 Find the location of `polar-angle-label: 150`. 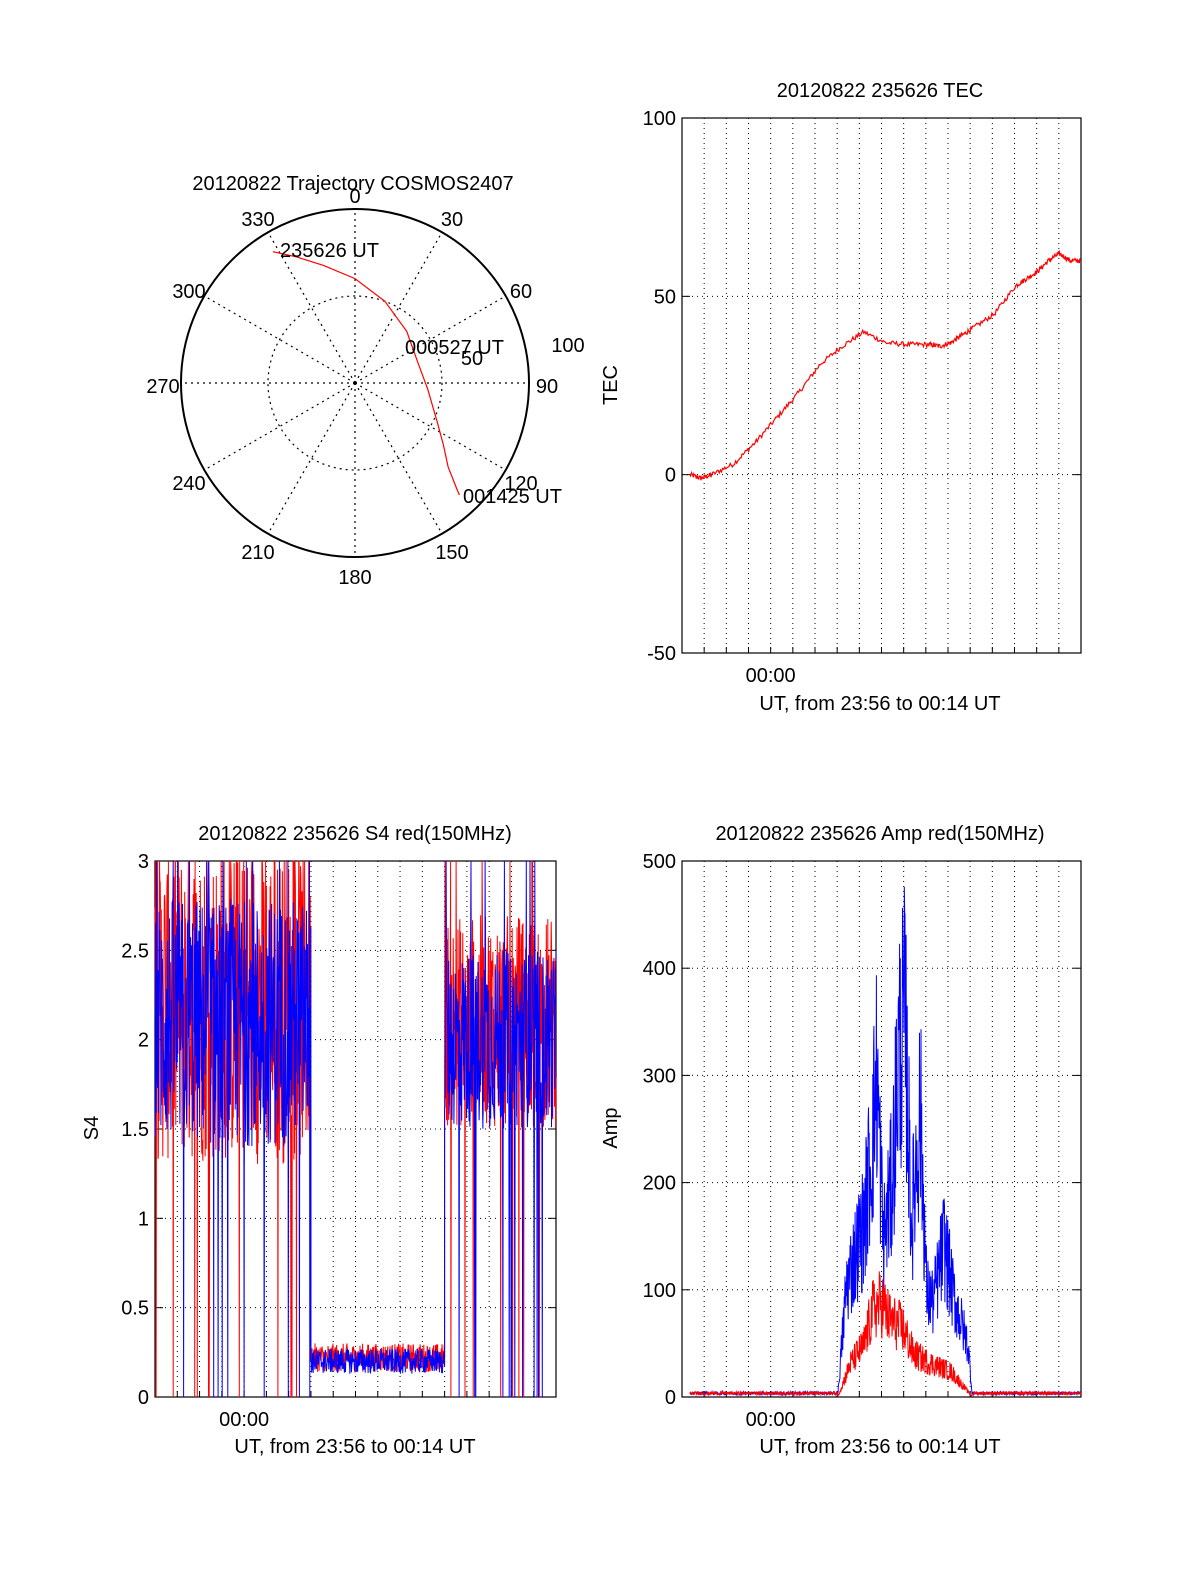

polar-angle-label: 150 is located at coordinates (451, 553).